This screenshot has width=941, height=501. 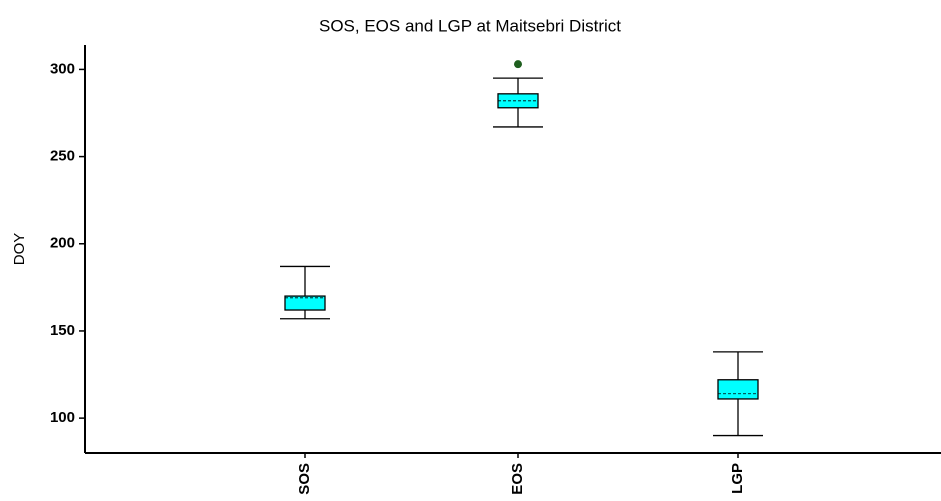 What do you see at coordinates (62, 330) in the screenshot?
I see `y-tick-label: 150` at bounding box center [62, 330].